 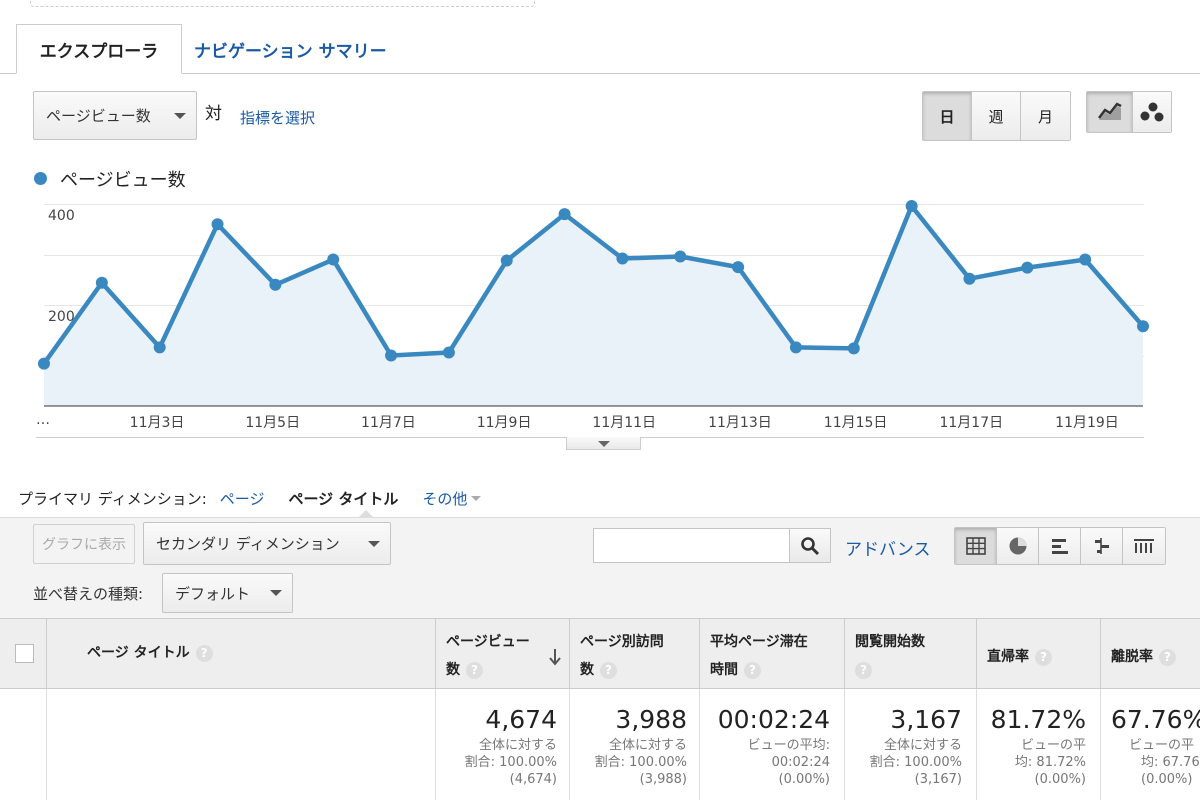 I want to click on select-metric-link: 指標を選択, so click(x=278, y=118).